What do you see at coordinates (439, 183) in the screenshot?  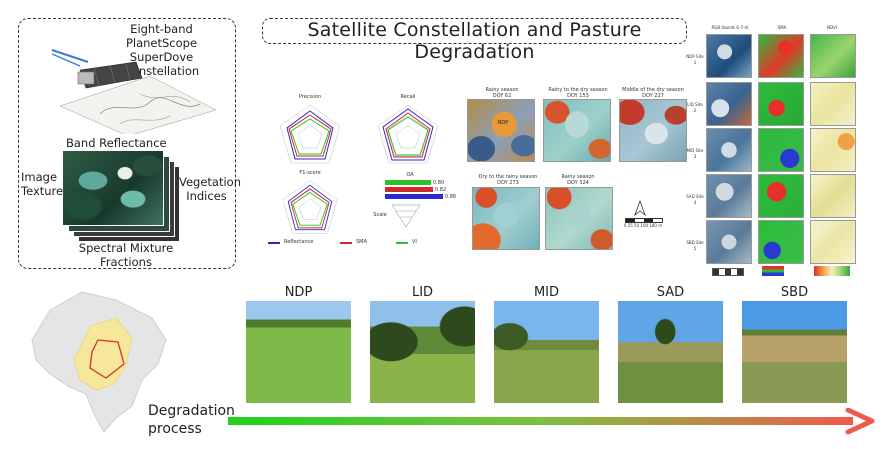 I see `oa-value-vi: 0.80` at bounding box center [439, 183].